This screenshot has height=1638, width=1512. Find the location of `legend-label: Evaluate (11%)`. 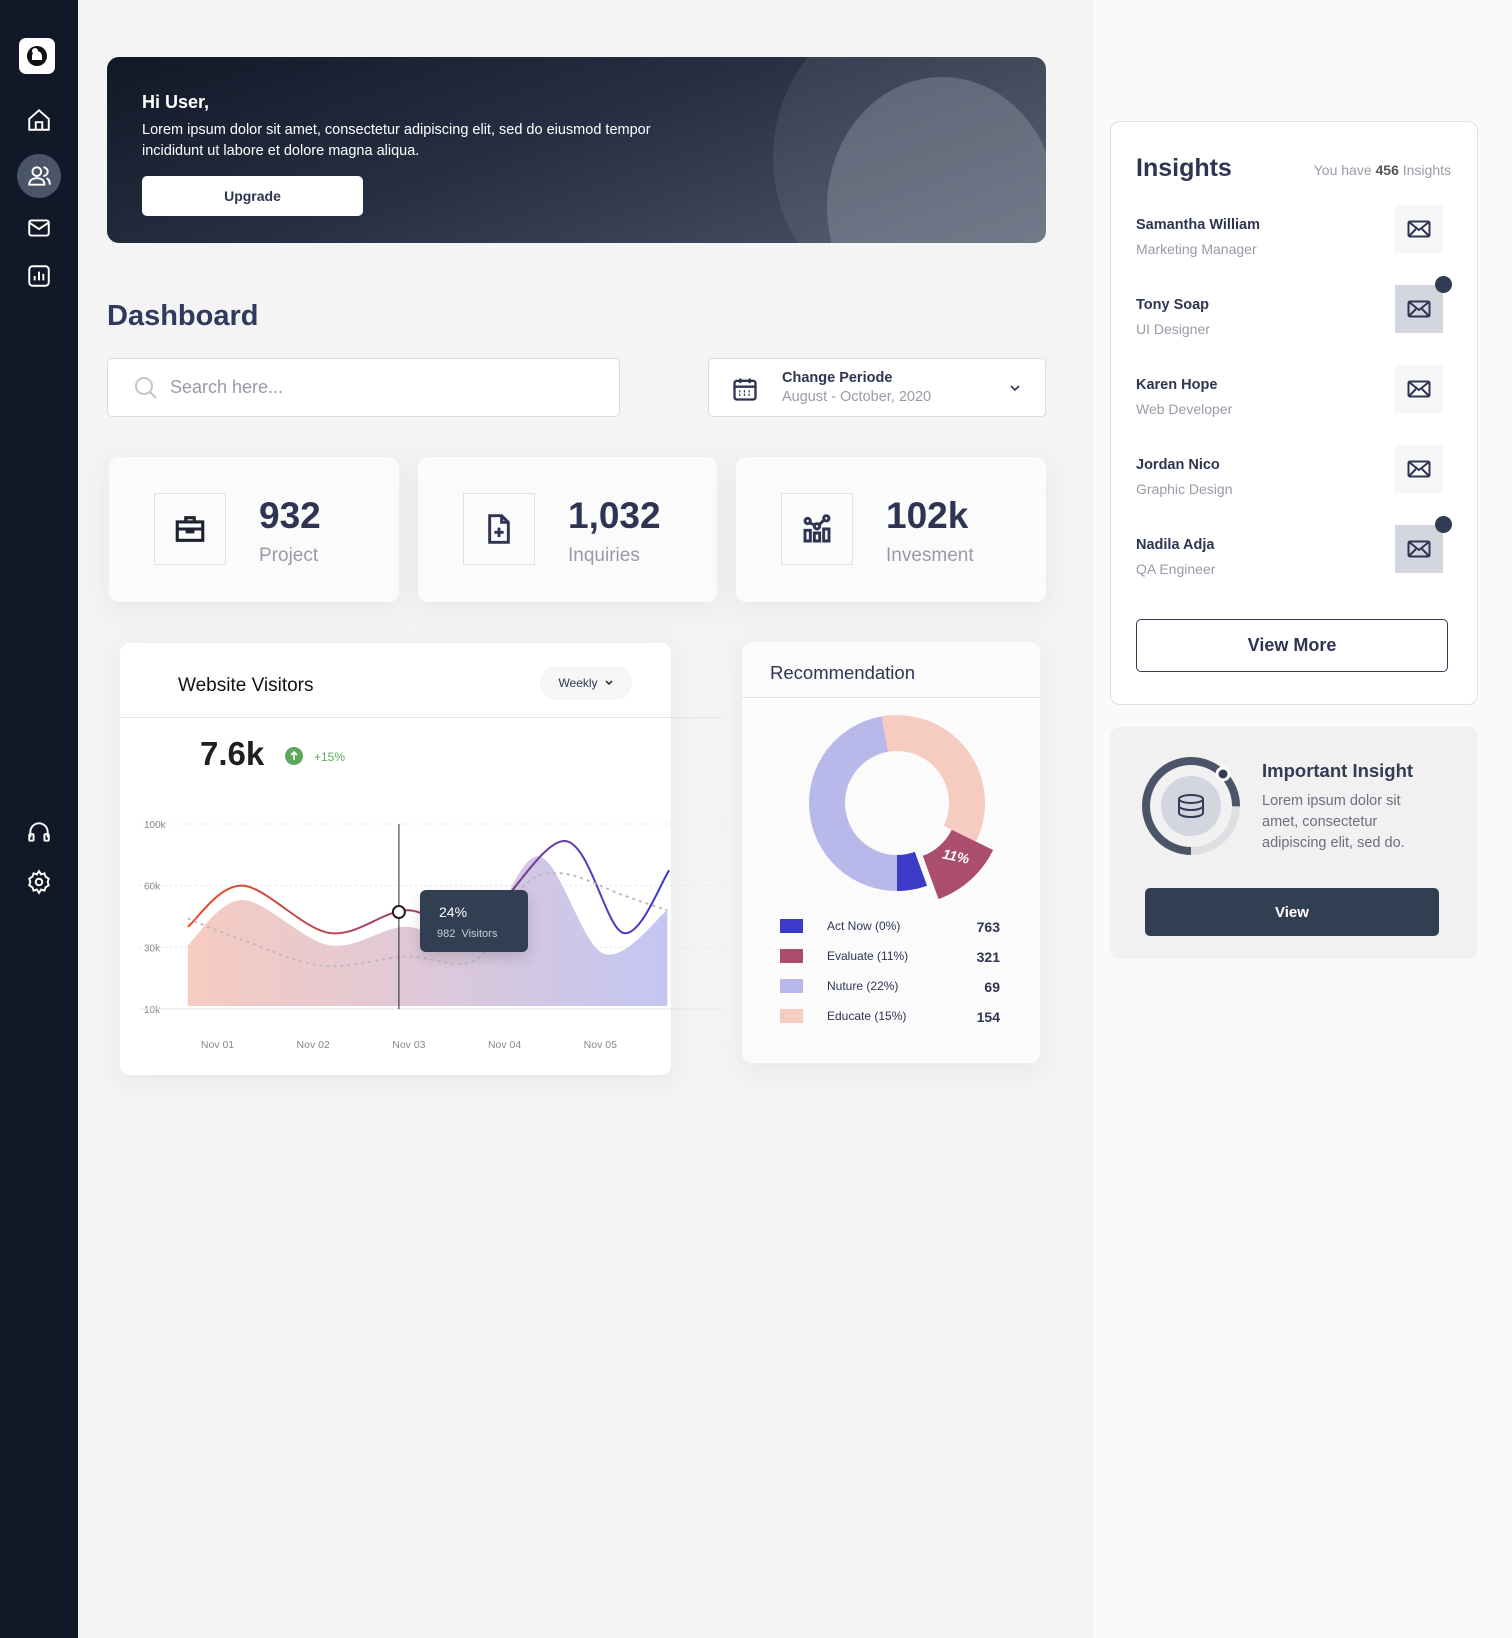

legend-label: Evaluate (11%) is located at coordinates (868, 956).